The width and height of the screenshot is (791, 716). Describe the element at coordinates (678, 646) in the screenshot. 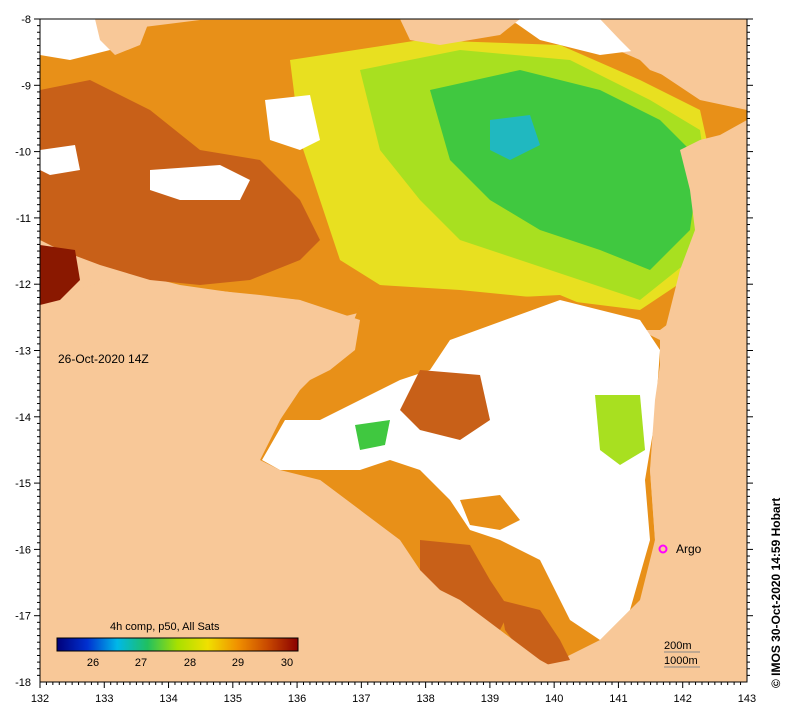

I see `scale-label-200m: 200m` at that location.